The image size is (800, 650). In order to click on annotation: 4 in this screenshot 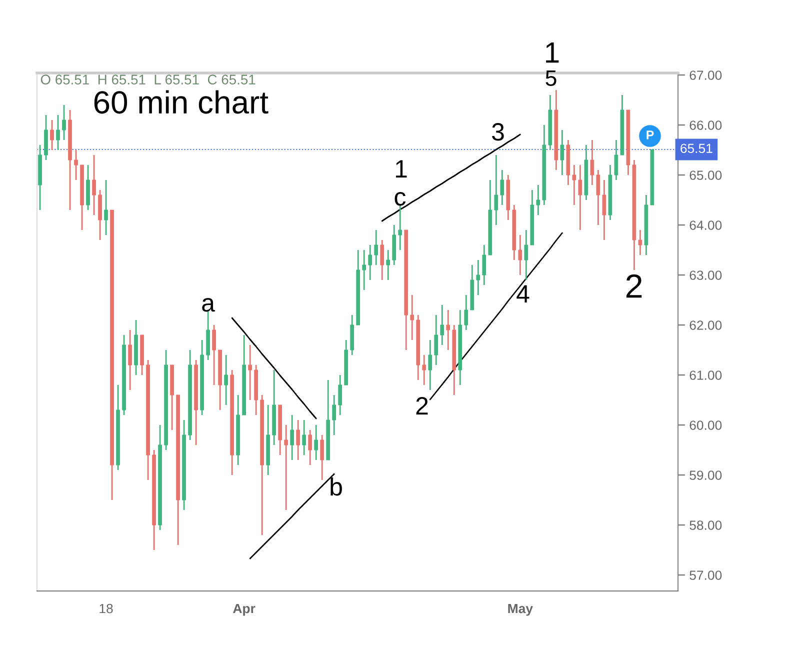, I will do `click(523, 293)`.